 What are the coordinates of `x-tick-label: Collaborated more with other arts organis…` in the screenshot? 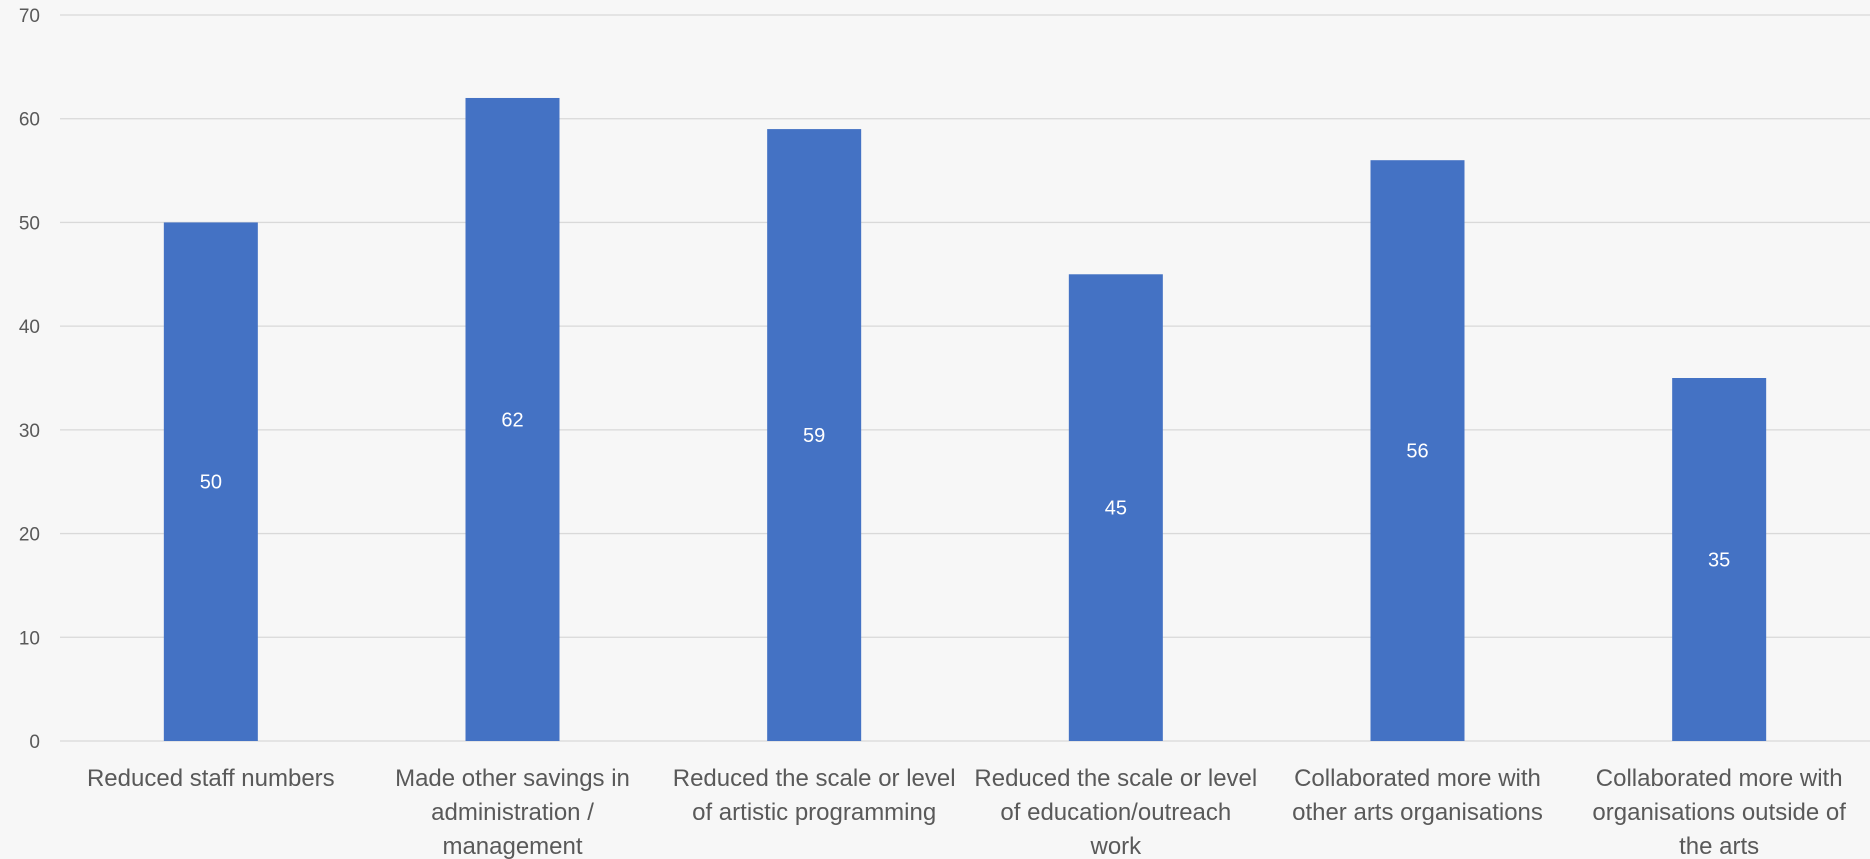 It's located at (1417, 795).